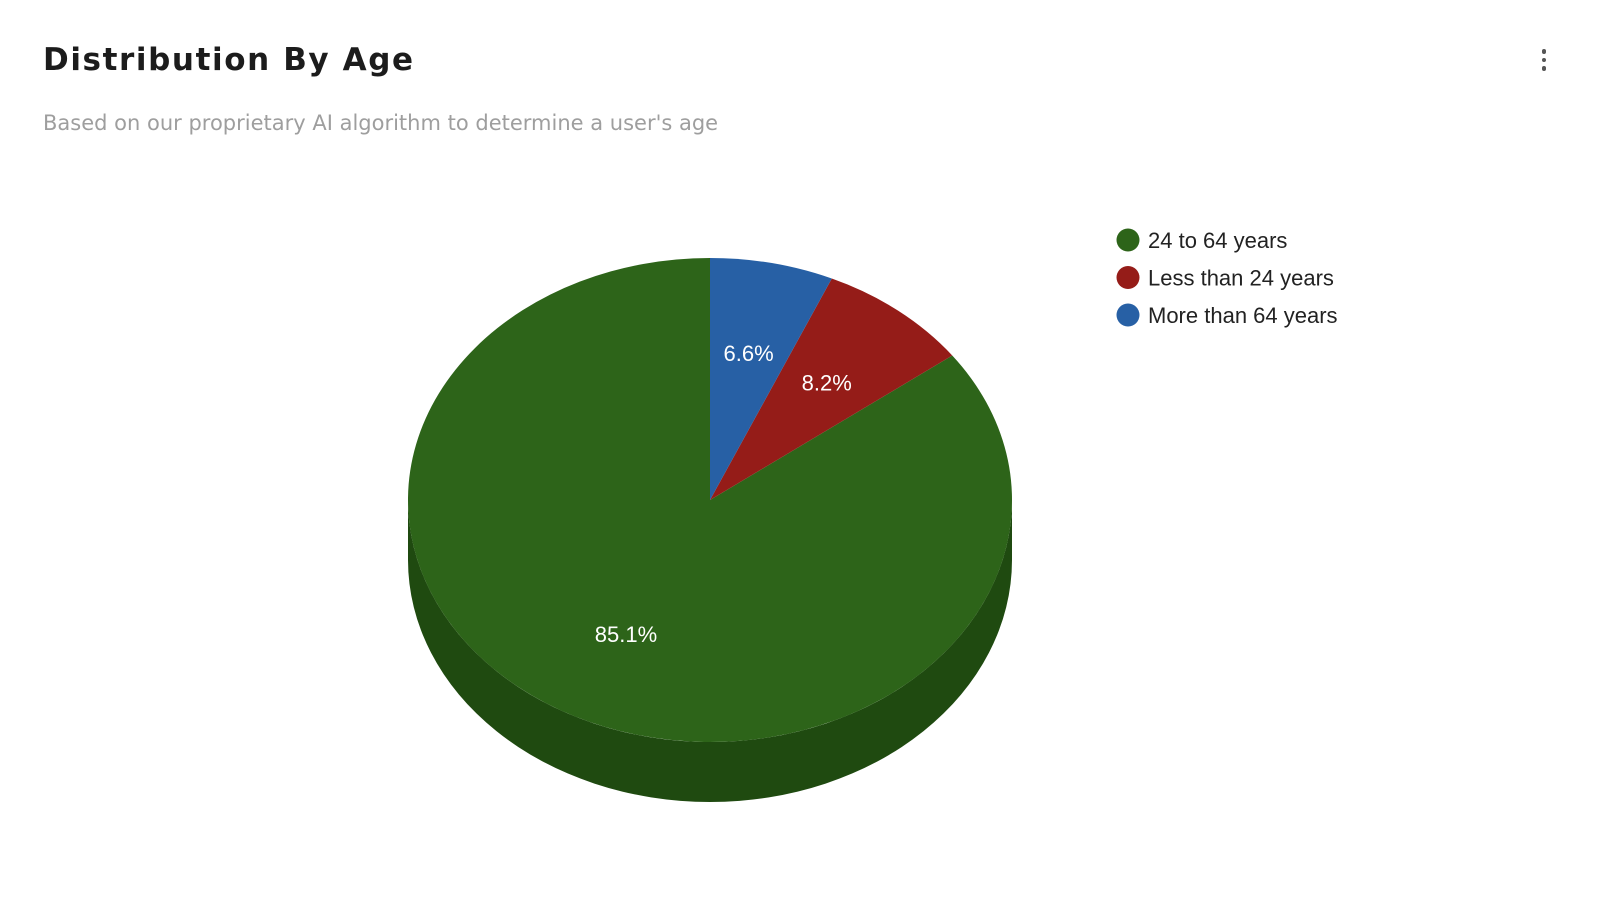  I want to click on legend-label: 24 to 64 years, so click(1217, 240).